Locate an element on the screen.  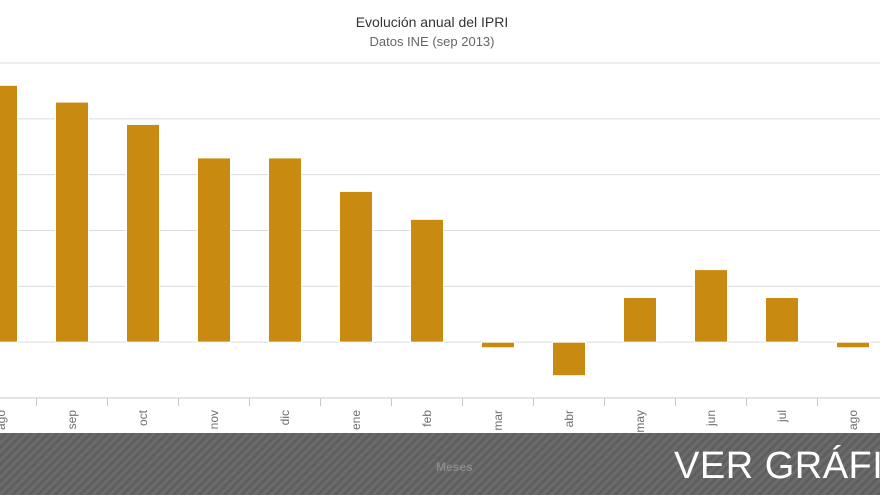
x-tick-label: abr is located at coordinates (569, 418).